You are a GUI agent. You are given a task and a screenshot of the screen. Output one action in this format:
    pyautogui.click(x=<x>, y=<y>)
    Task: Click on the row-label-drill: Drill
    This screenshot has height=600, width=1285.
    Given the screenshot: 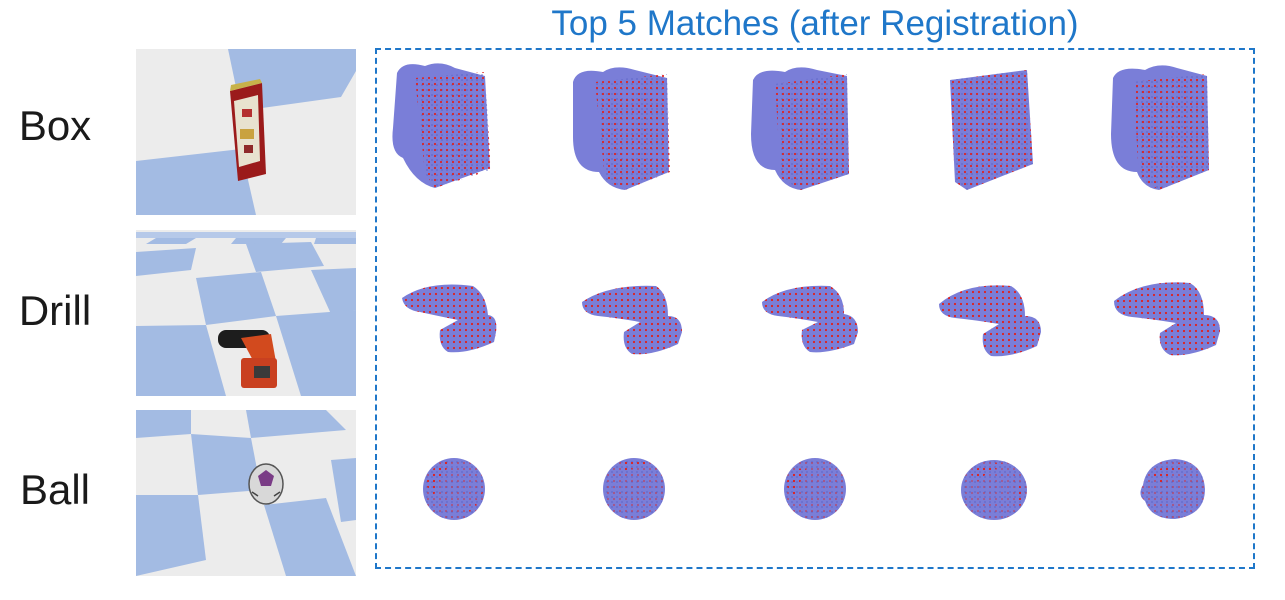 What is the action you would take?
    pyautogui.click(x=55, y=310)
    